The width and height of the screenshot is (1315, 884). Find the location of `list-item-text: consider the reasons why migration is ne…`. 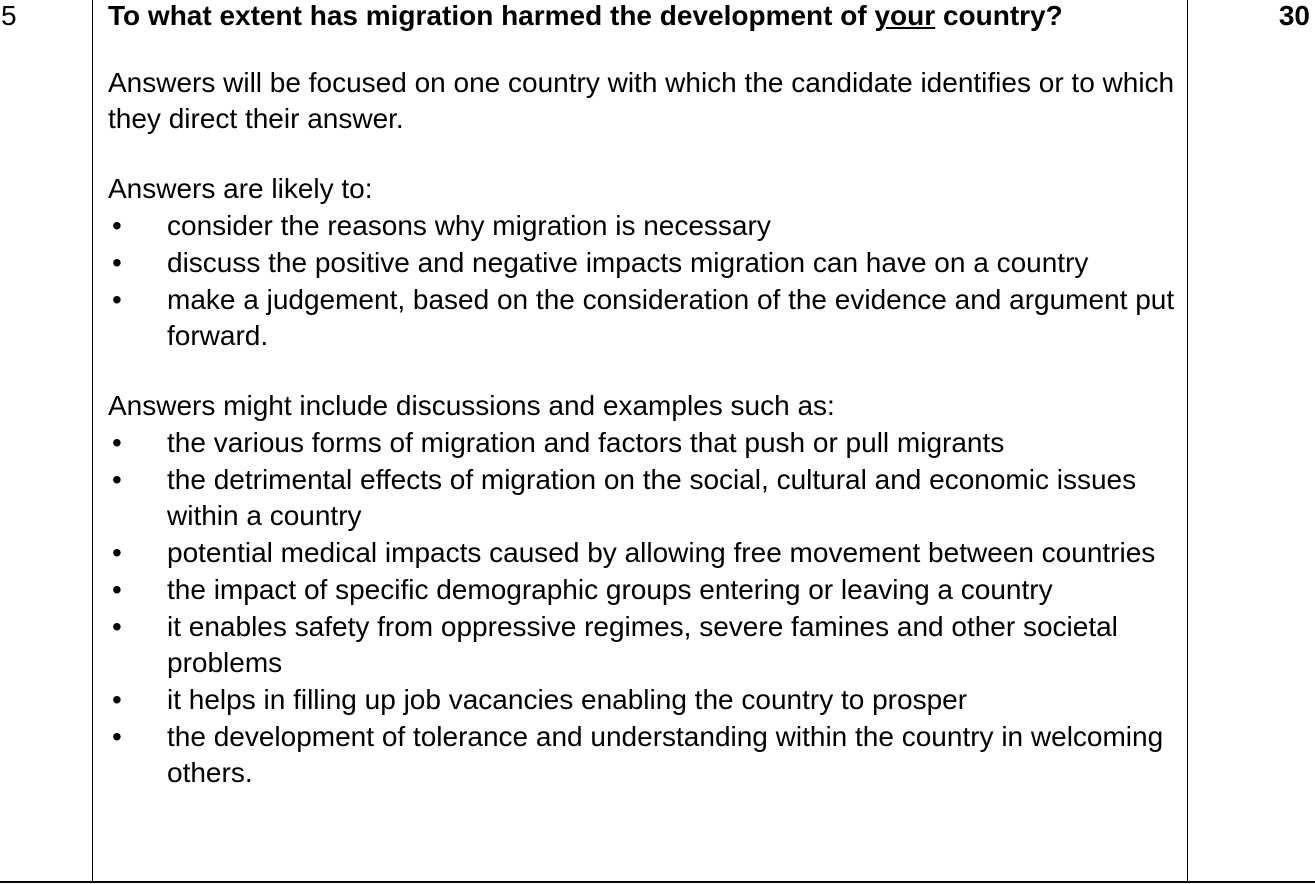

list-item-text: consider the reasons why migration is ne… is located at coordinates (469, 225).